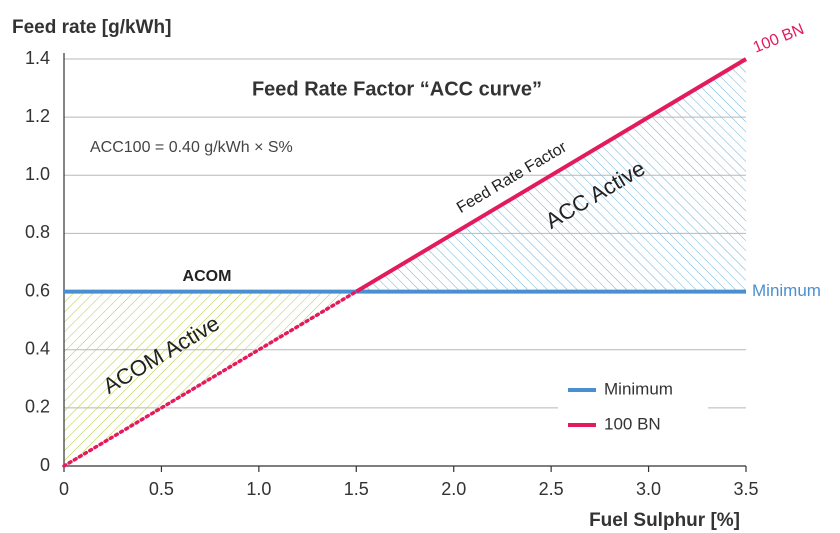  What do you see at coordinates (37, 116) in the screenshot?
I see `y-tick-label: 1.2` at bounding box center [37, 116].